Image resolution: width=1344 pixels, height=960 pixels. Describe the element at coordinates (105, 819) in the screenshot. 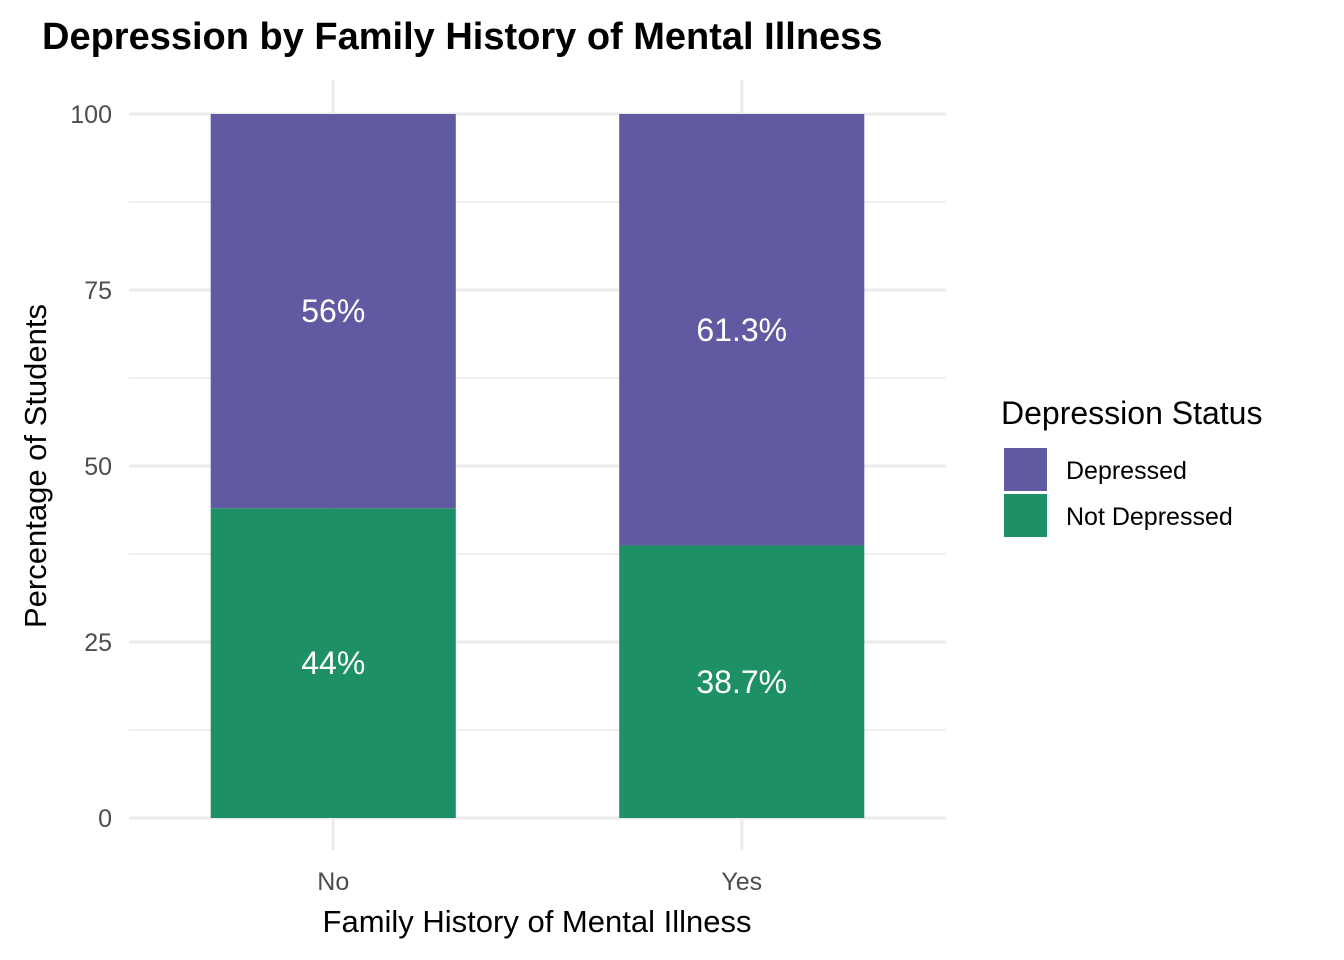

I see `y-tick-label: 0` at that location.